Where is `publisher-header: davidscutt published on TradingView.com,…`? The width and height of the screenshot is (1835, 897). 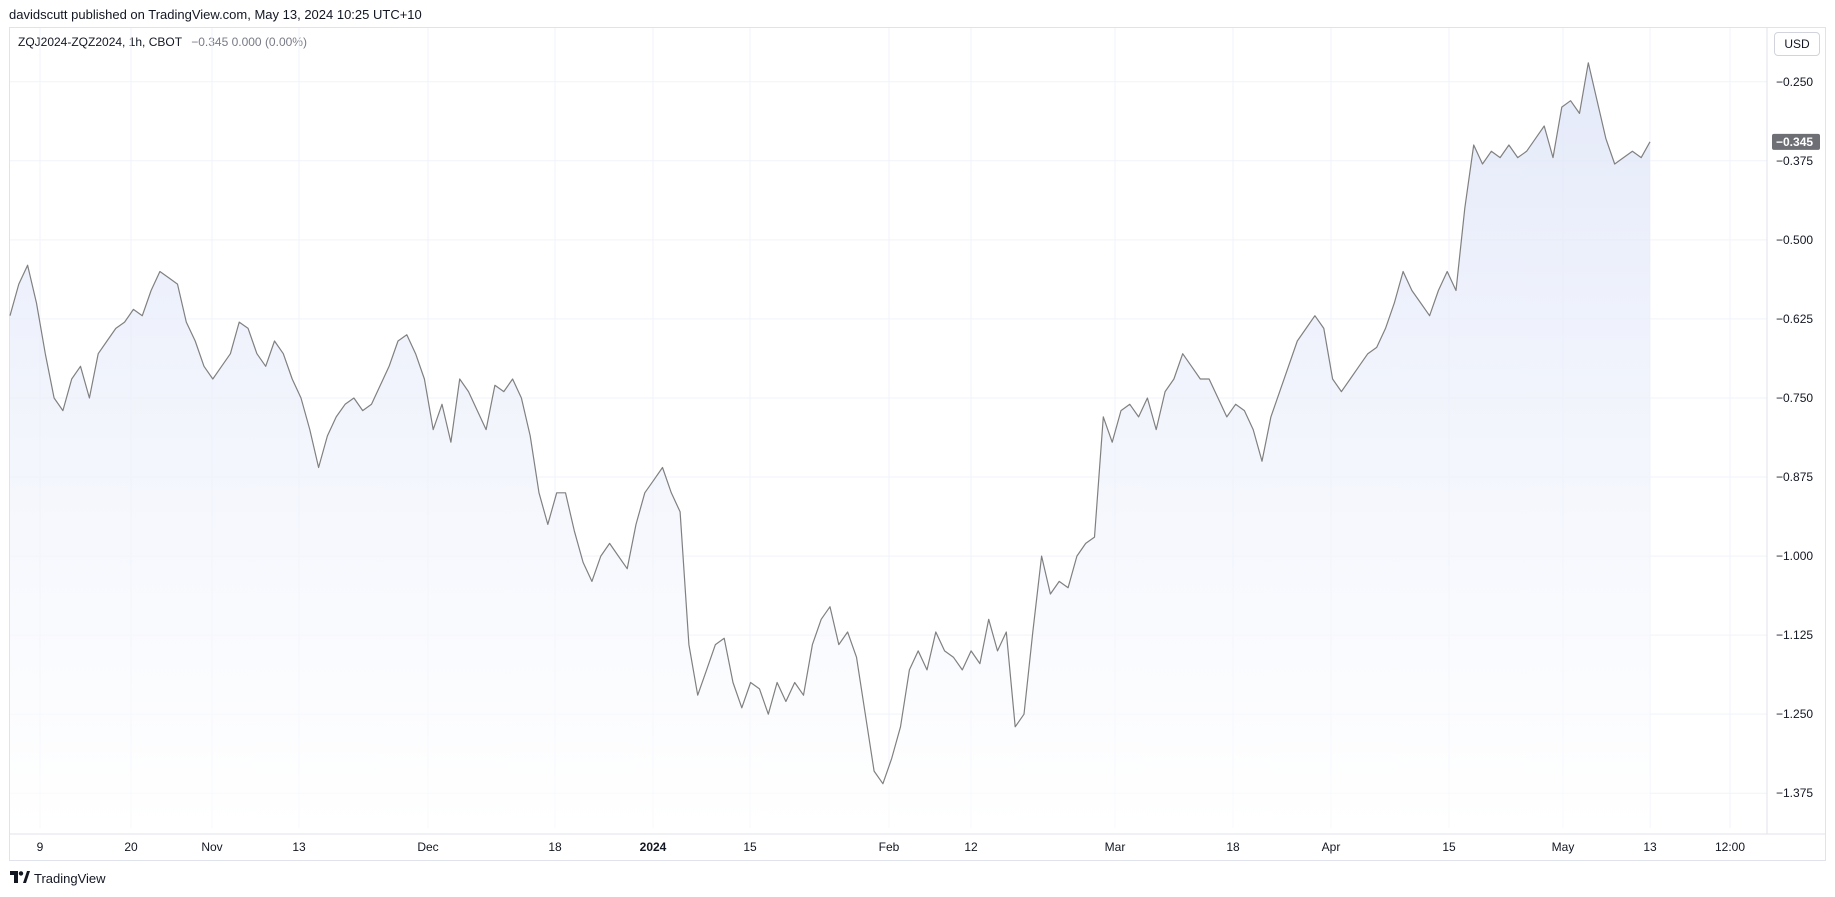
publisher-header: davidscutt published on TradingView.com,… is located at coordinates (215, 14).